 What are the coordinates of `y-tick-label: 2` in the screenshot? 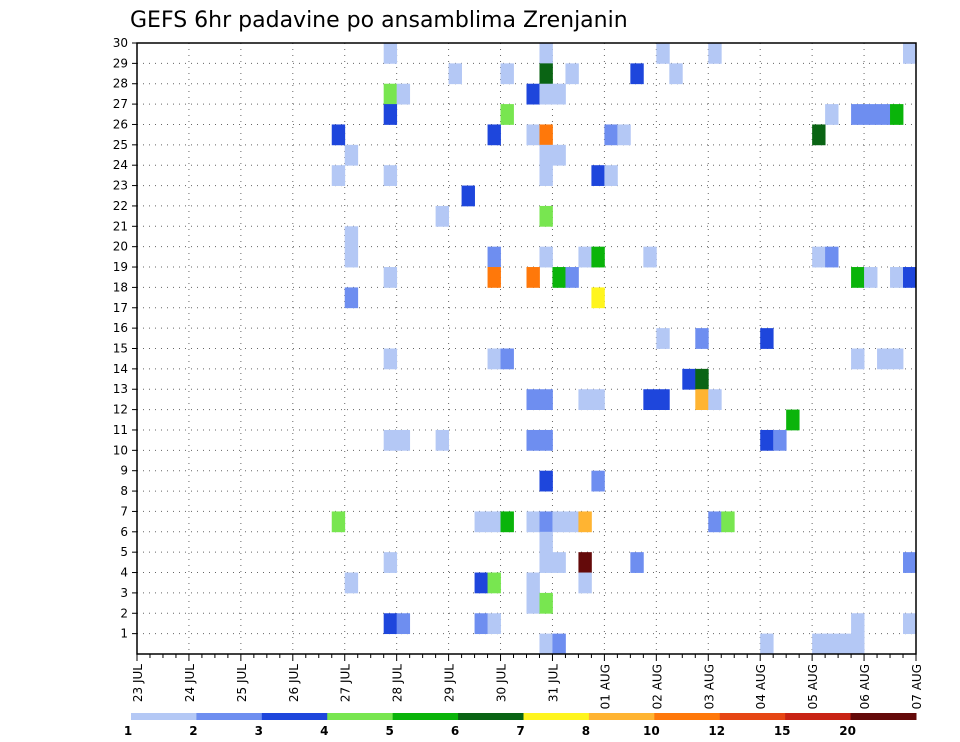 It's located at (124, 613).